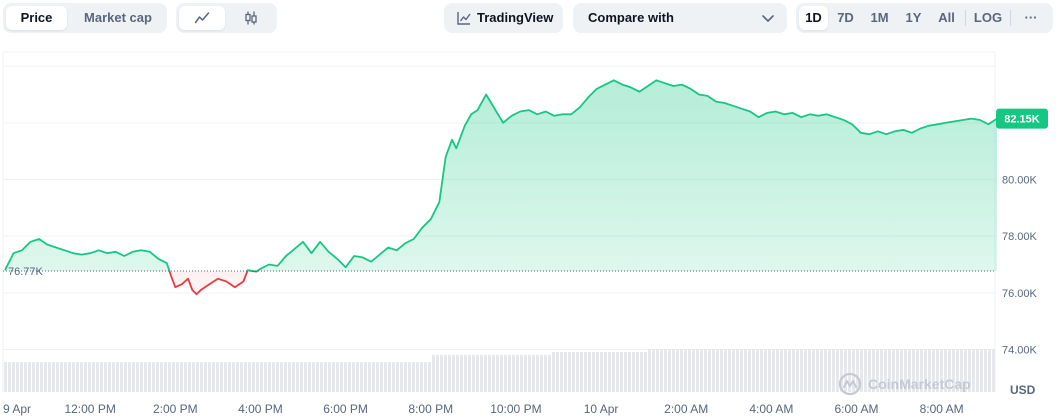  What do you see at coordinates (879, 17) in the screenshot?
I see `range-1m: 1M` at bounding box center [879, 17].